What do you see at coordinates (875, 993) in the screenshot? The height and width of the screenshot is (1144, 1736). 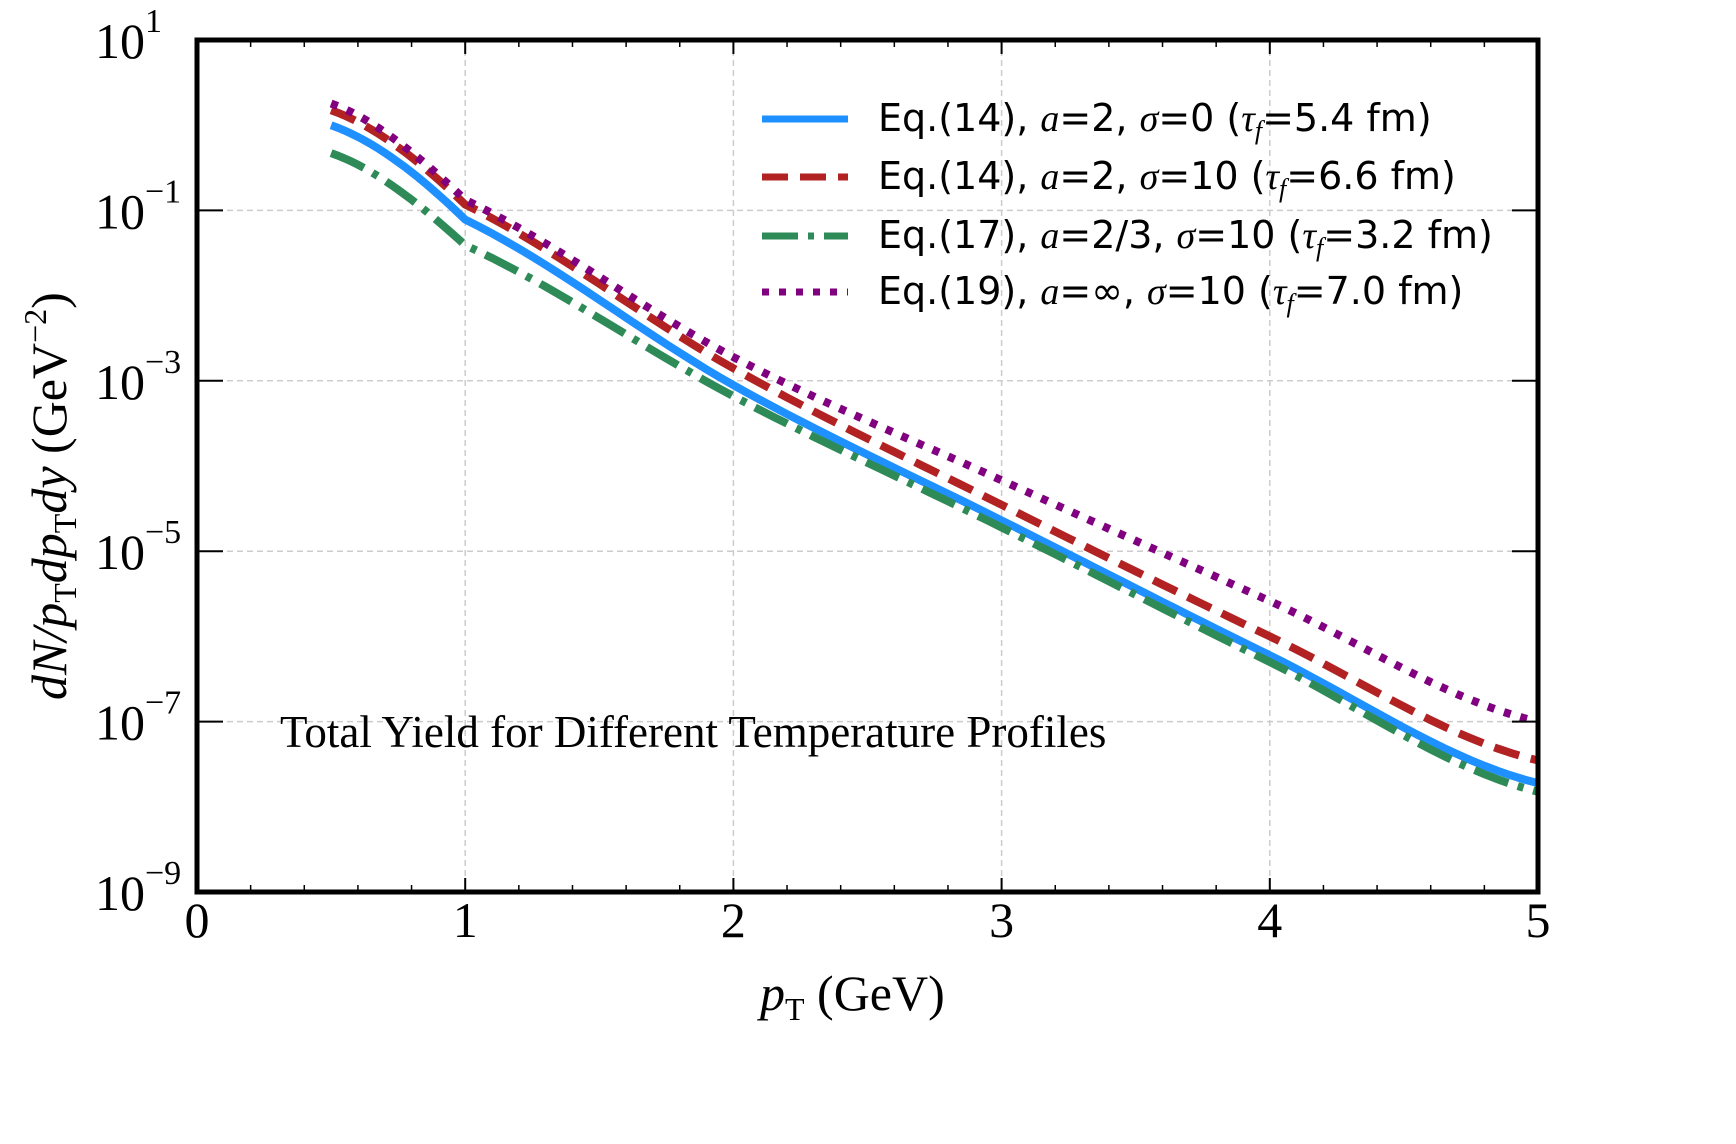 I see `x-axis-unit: (GeV)` at bounding box center [875, 993].